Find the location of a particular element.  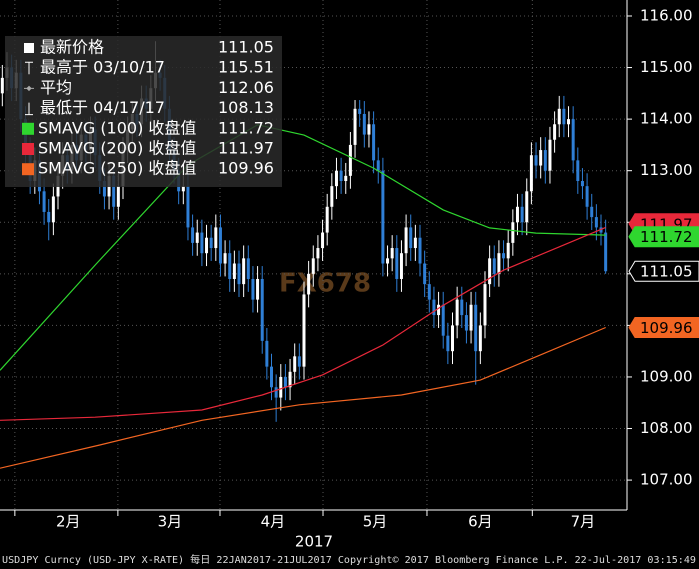

legend-value: 112.06 is located at coordinates (246, 87).